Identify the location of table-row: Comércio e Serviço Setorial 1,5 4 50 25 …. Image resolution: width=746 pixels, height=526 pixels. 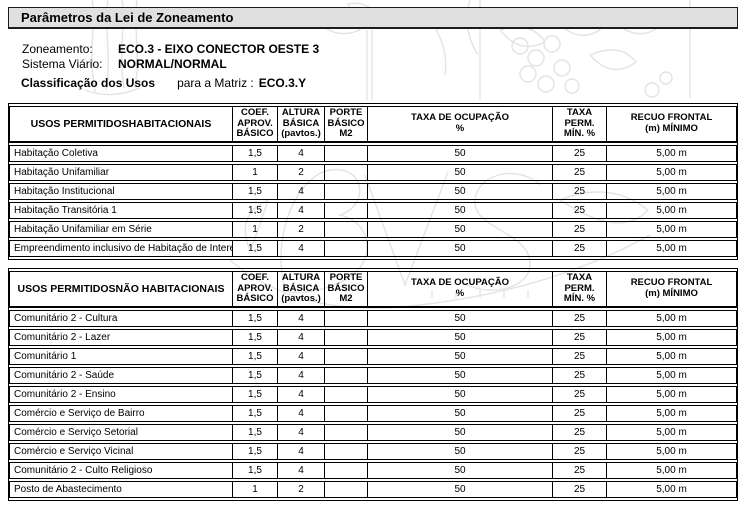
(373, 432).